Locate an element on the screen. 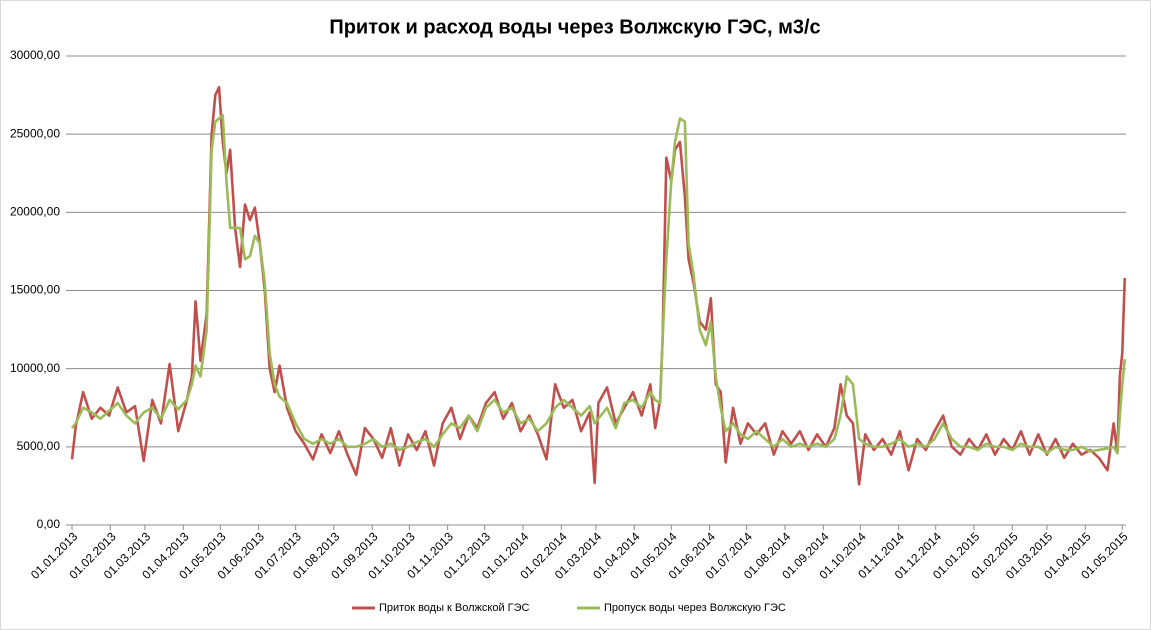 The image size is (1151, 630). legend-label: Пропуск воды через Волжскую ГЭС is located at coordinates (695, 608).